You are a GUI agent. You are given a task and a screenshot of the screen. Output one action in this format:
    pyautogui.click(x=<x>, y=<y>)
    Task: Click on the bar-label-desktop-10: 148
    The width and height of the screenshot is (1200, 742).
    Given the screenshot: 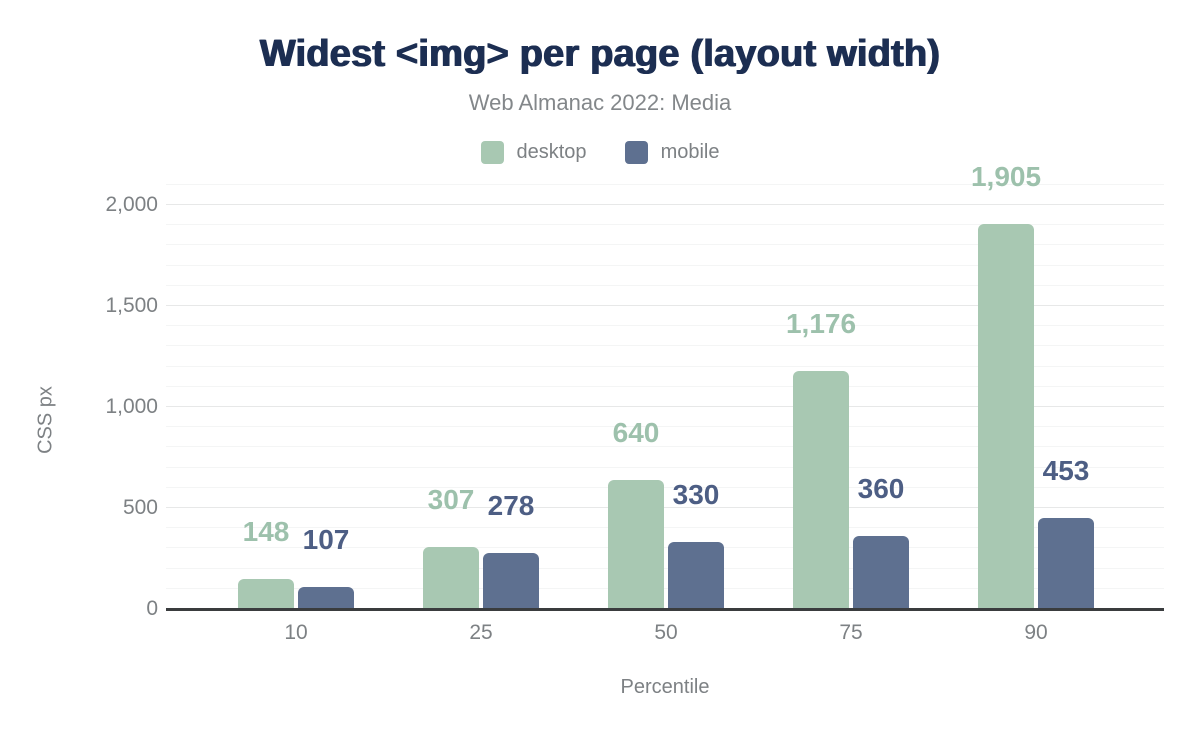 What is the action you would take?
    pyautogui.click(x=266, y=532)
    